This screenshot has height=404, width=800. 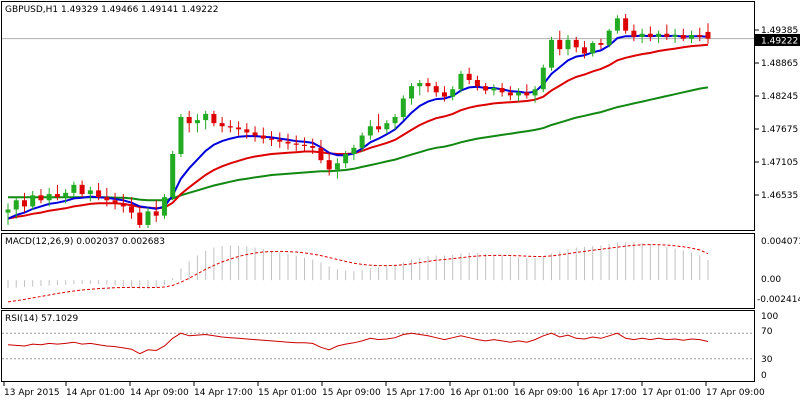 What do you see at coordinates (767, 332) in the screenshot?
I see `rsi-tick-label: 70` at bounding box center [767, 332].